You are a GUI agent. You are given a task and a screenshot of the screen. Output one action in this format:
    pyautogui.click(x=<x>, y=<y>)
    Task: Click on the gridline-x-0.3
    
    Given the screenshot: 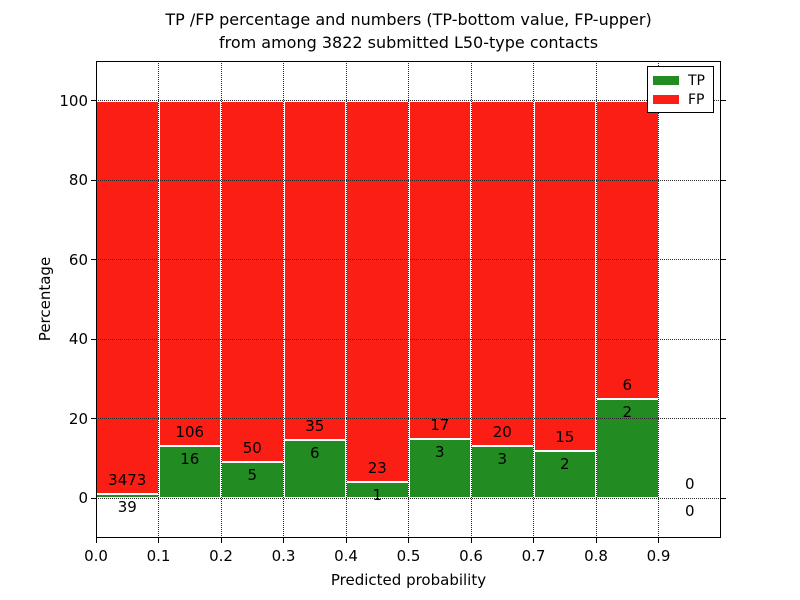 What is the action you would take?
    pyautogui.click(x=283, y=299)
    